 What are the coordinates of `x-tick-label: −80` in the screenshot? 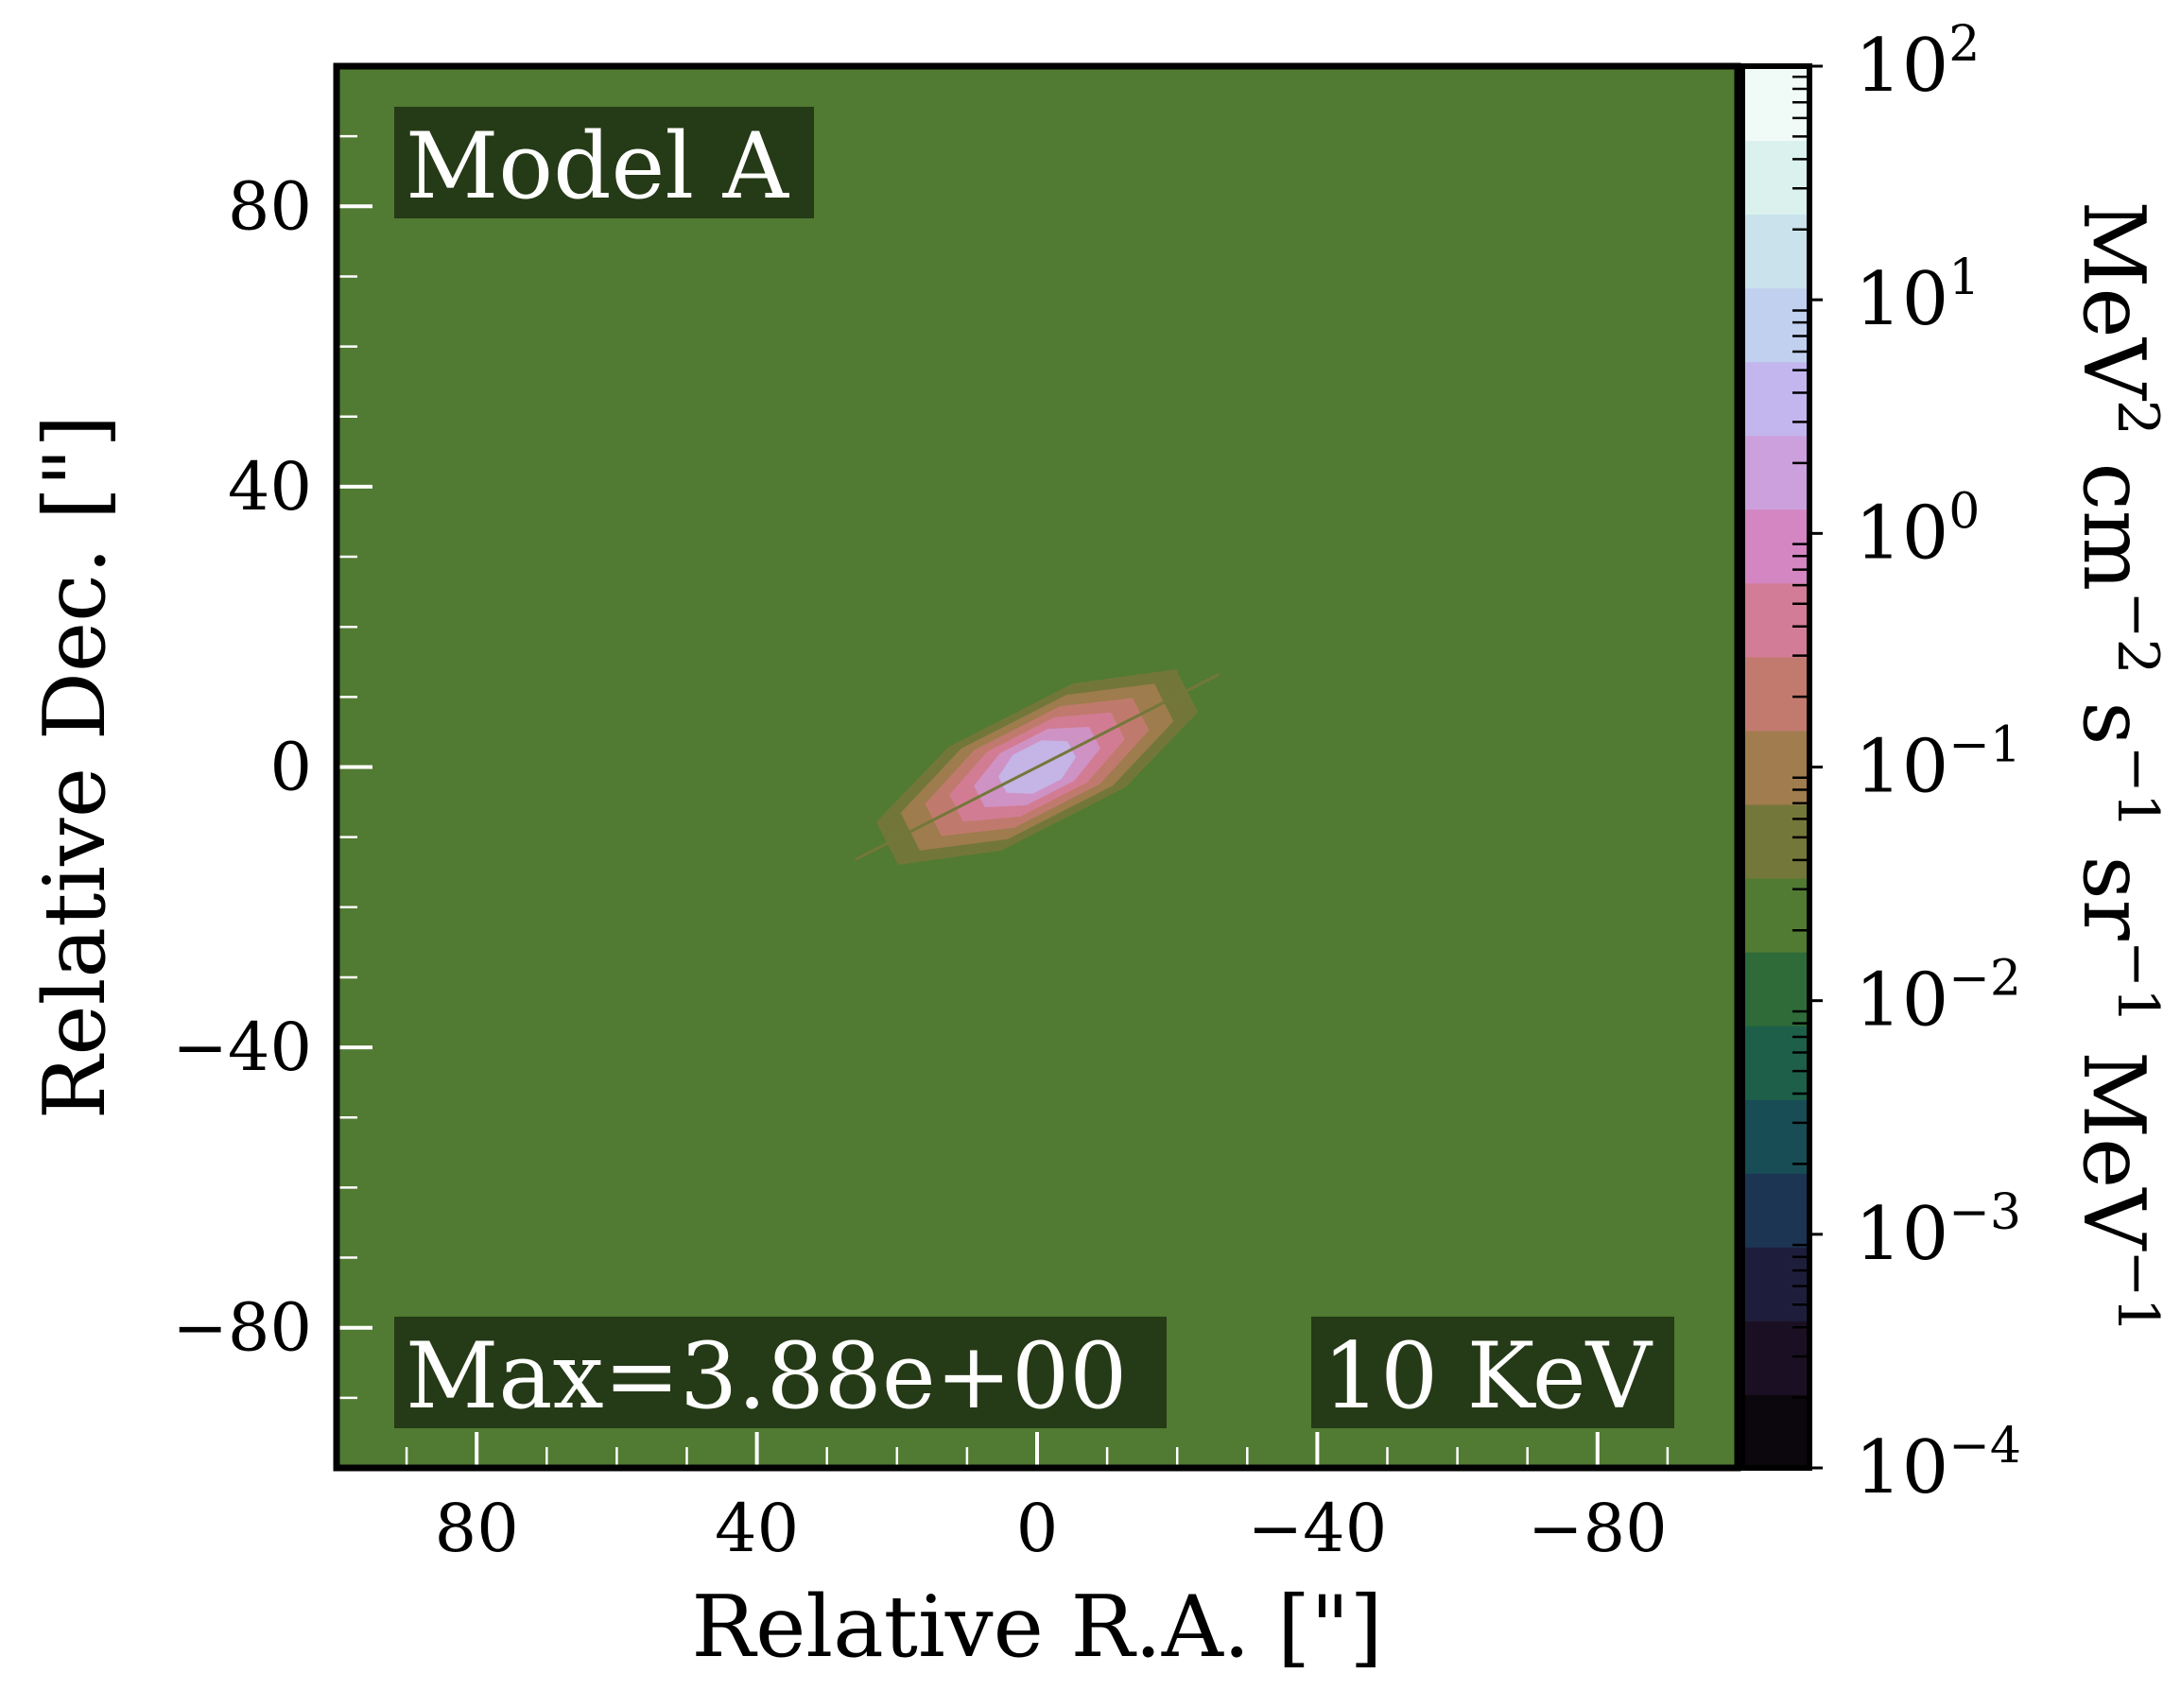 It's located at (1598, 1528).